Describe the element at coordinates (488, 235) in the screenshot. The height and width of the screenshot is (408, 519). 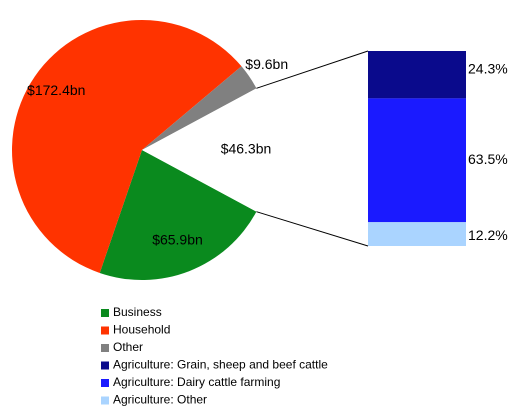
I see `segment-label: 12.2%` at that location.